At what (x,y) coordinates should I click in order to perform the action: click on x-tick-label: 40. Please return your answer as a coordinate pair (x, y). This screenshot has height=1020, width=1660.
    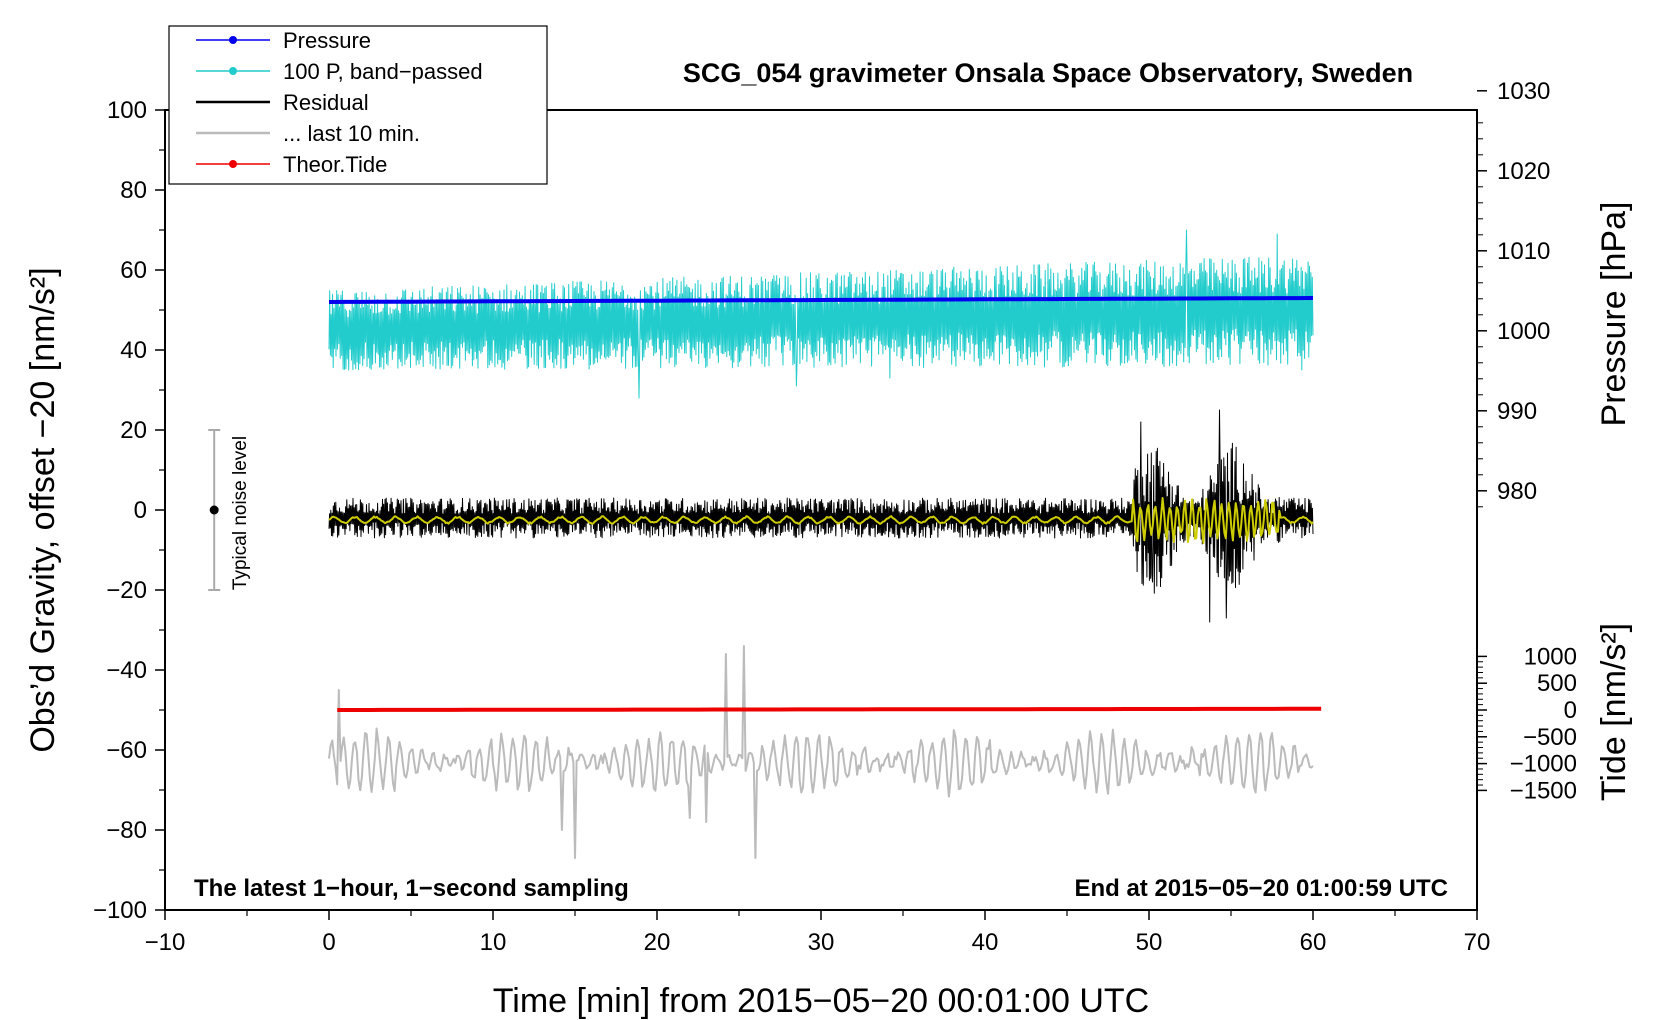
    Looking at the image, I should click on (985, 942).